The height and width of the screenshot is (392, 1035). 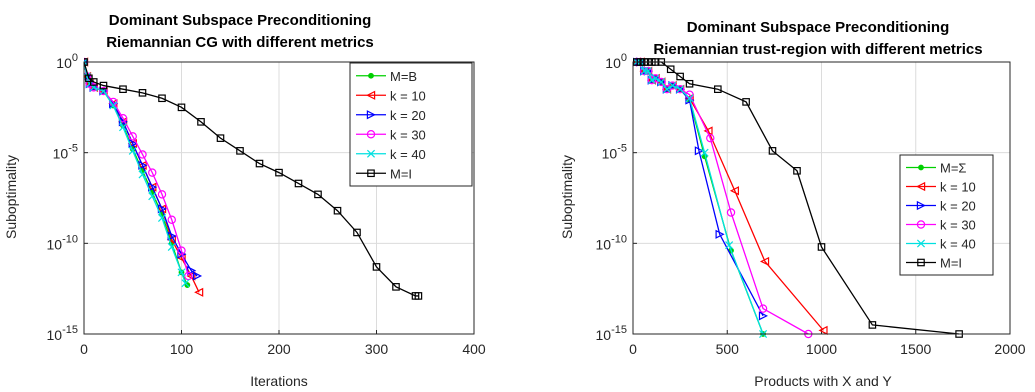 What do you see at coordinates (240, 20) in the screenshot?
I see `left-chart-title-line1: Dominant Subspace Preconditioning` at bounding box center [240, 20].